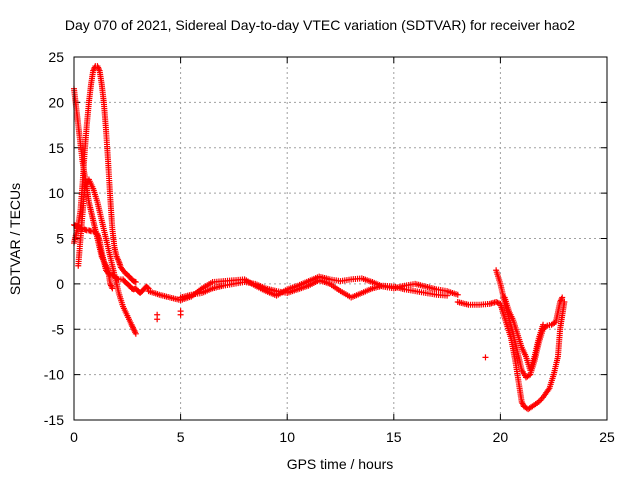 This screenshot has width=640, height=480. What do you see at coordinates (607, 437) in the screenshot?
I see `x-tick-label: 25` at bounding box center [607, 437].